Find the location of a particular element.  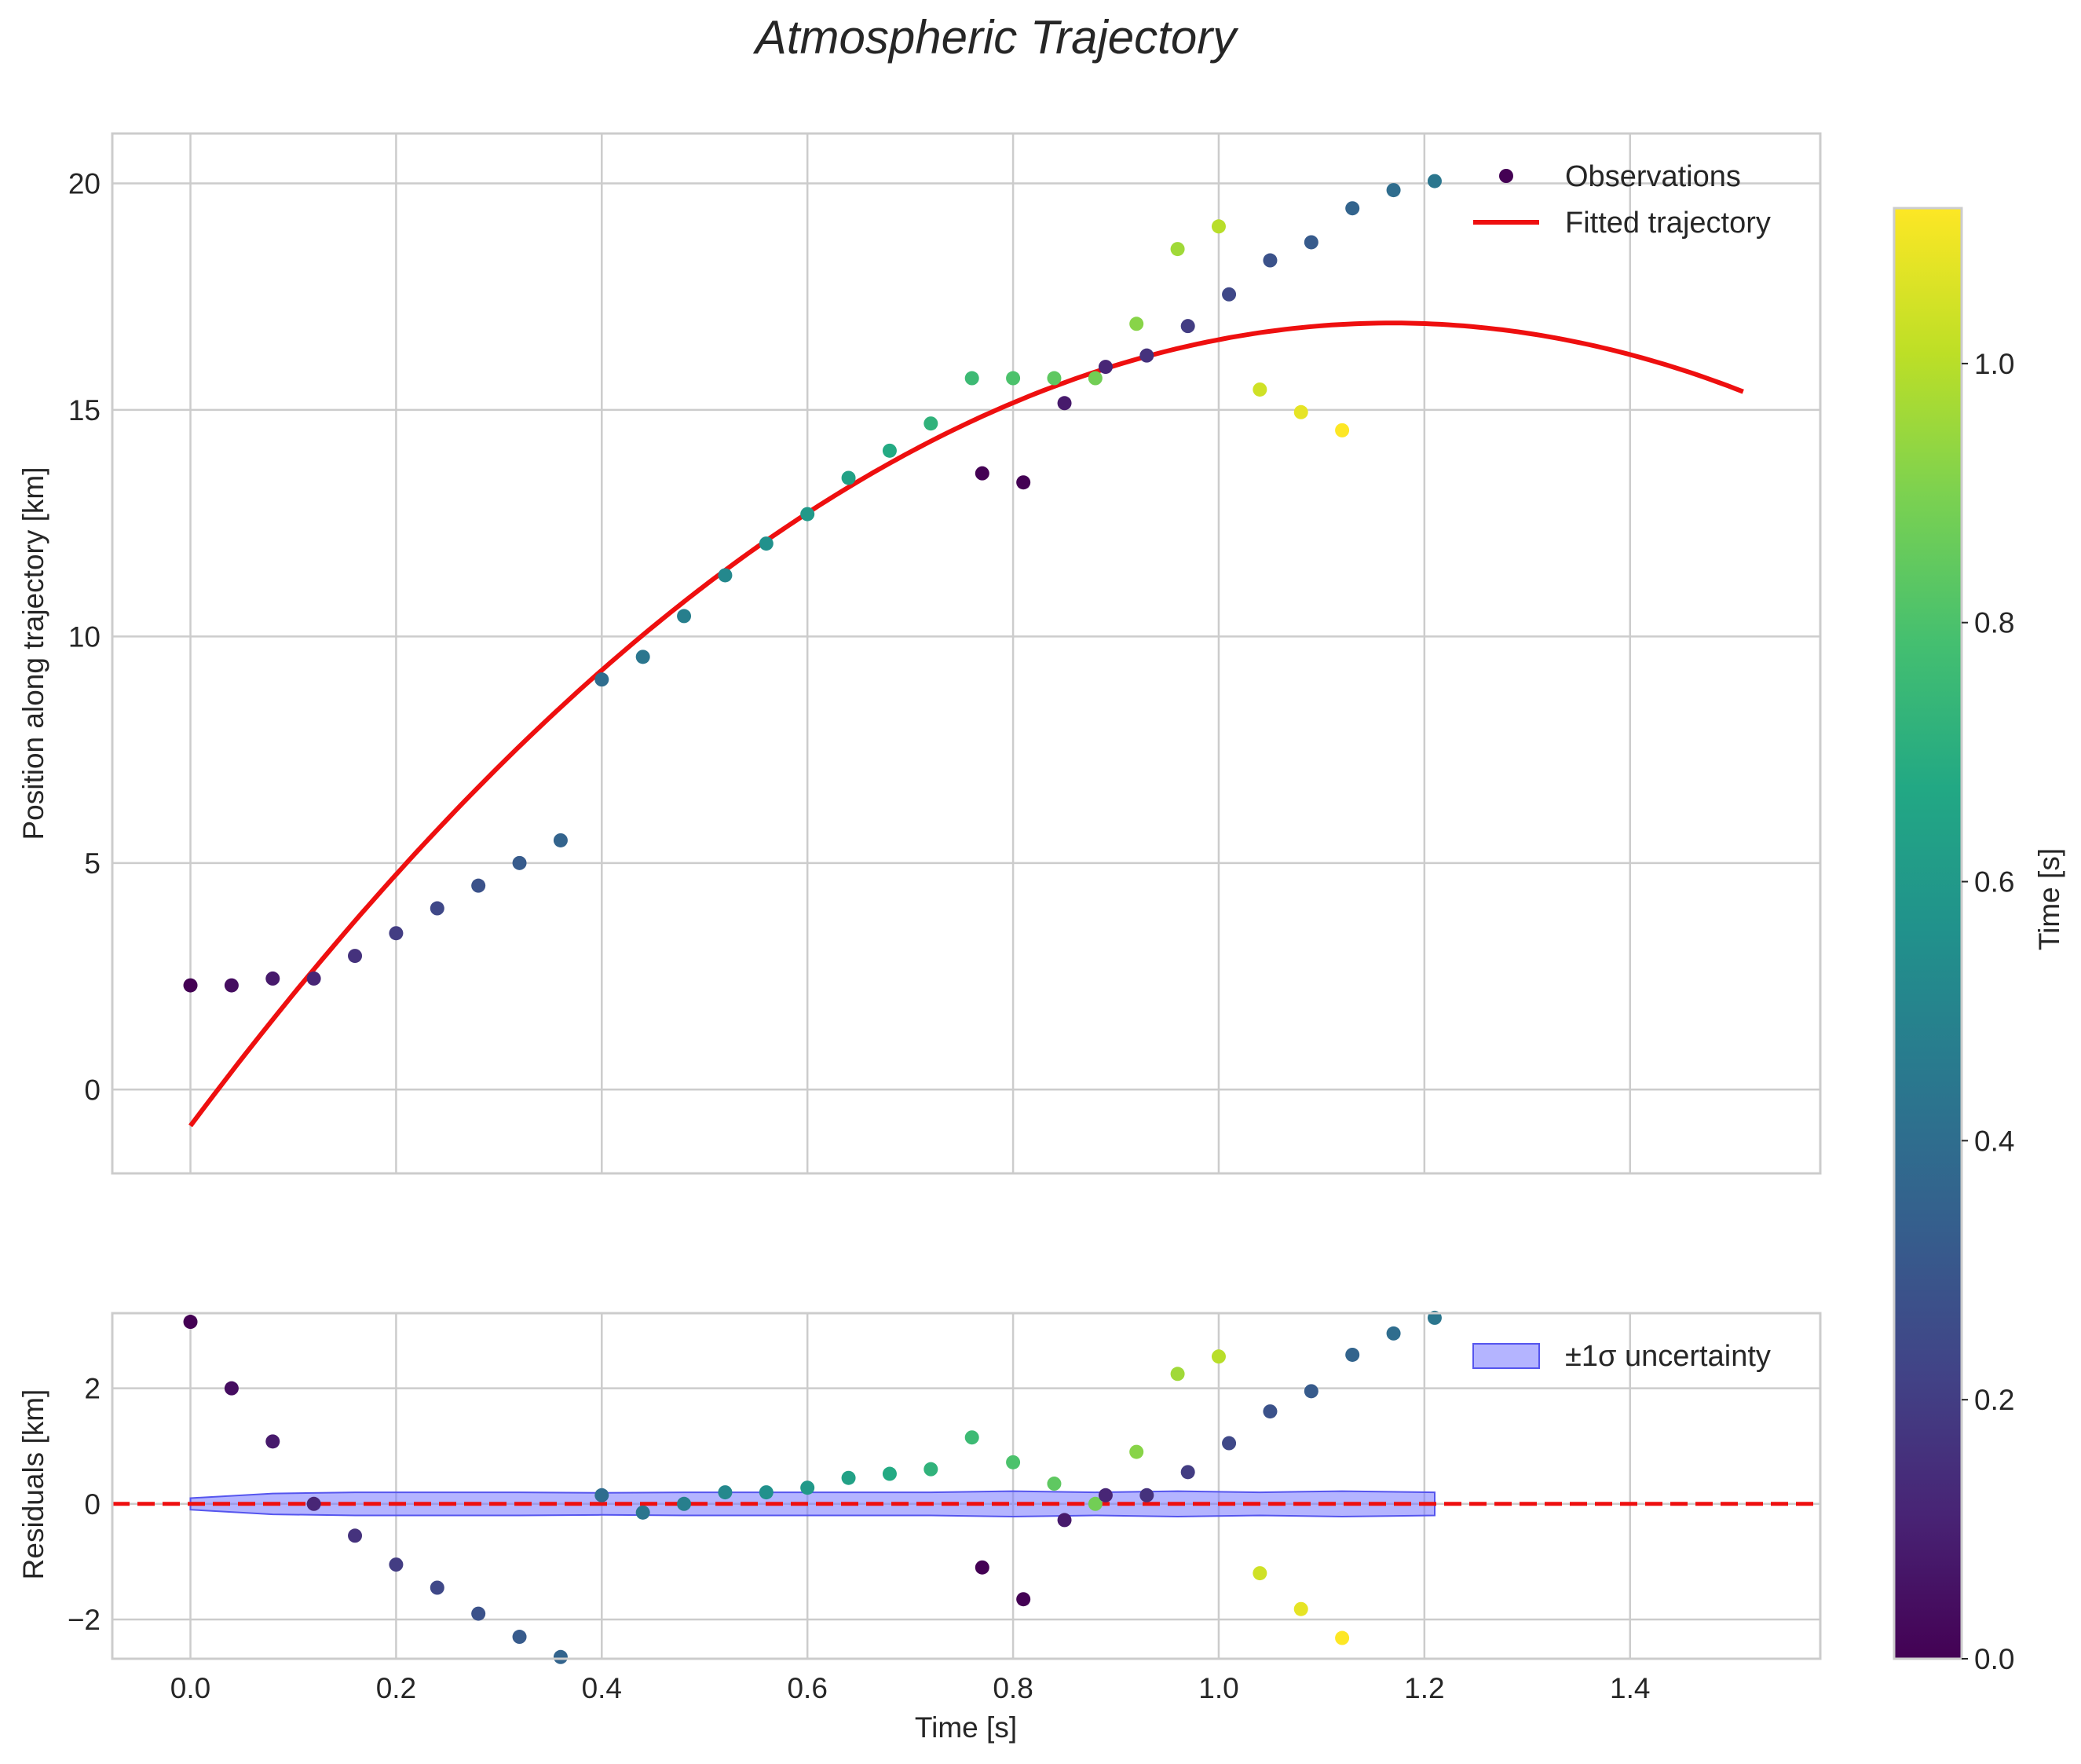

colorbar-tick-labels: 0.0 0.2 0.4 0.6 0.8 1.0 is located at coordinates (1988, 1012).